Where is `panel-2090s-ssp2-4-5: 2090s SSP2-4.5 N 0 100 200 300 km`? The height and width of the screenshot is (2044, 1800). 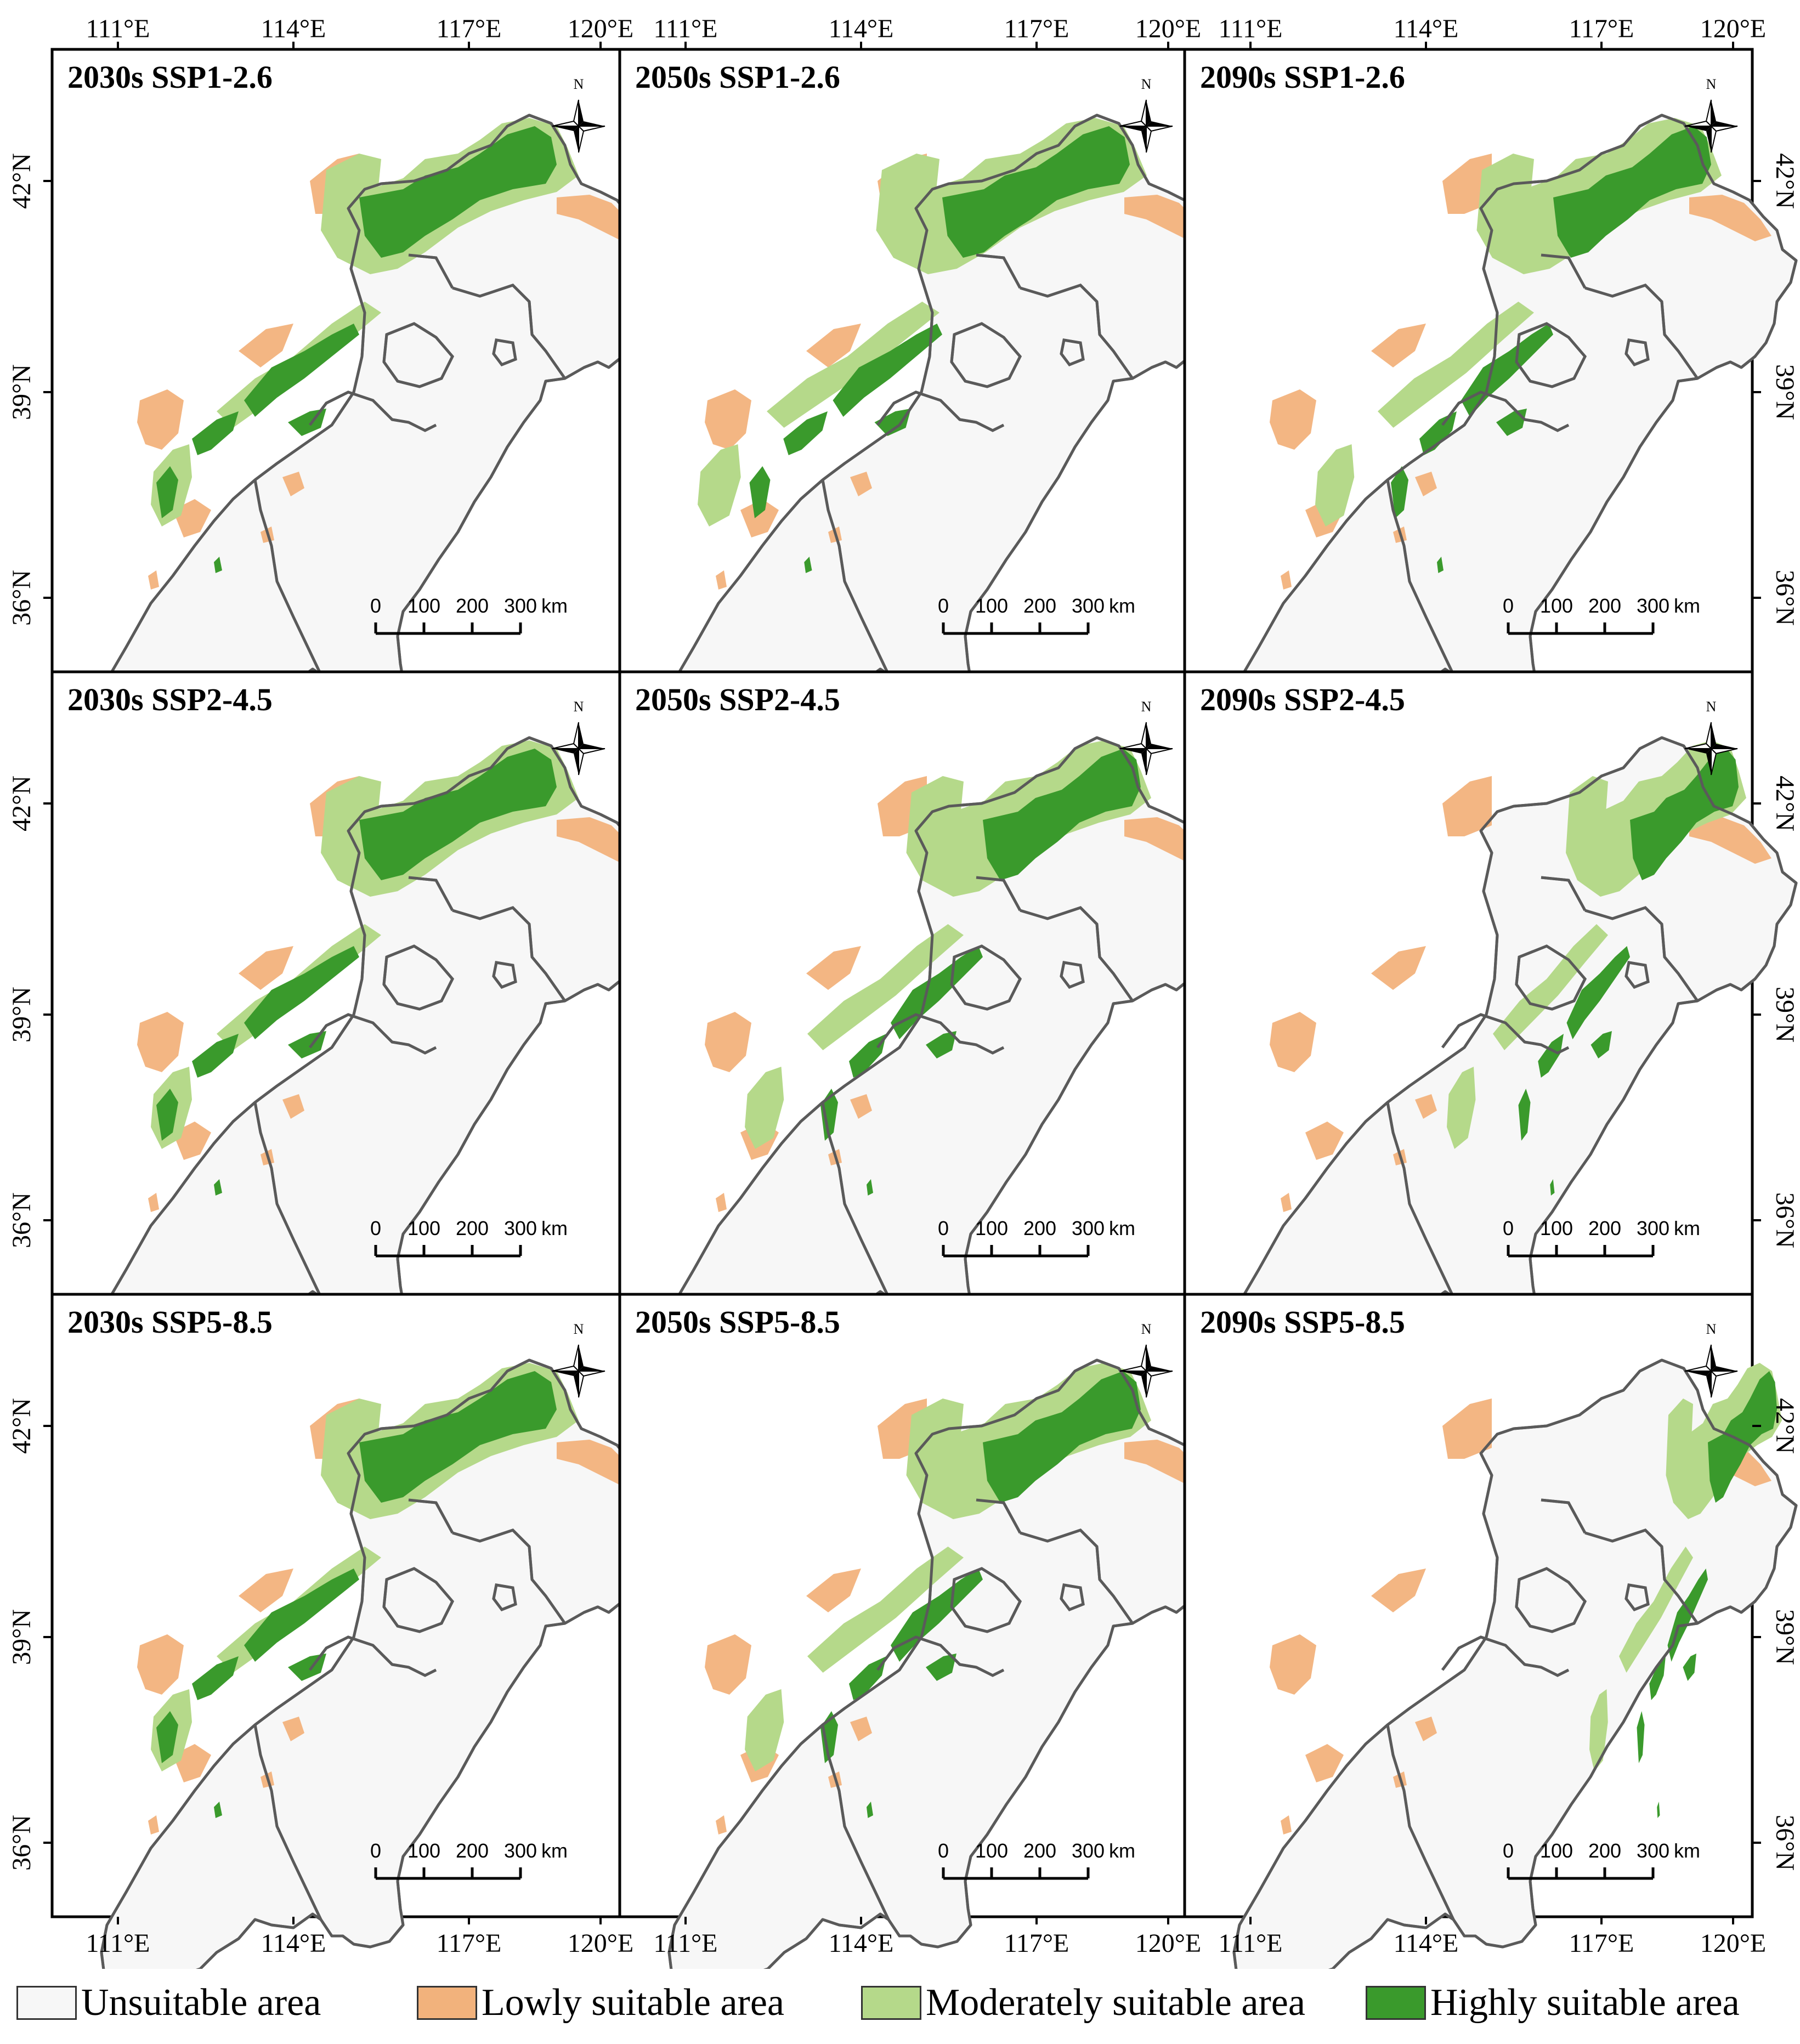 panel-2090s-ssp2-4-5: 2090s SSP2-4.5 N 0 100 200 300 km is located at coordinates (1489, 1023).